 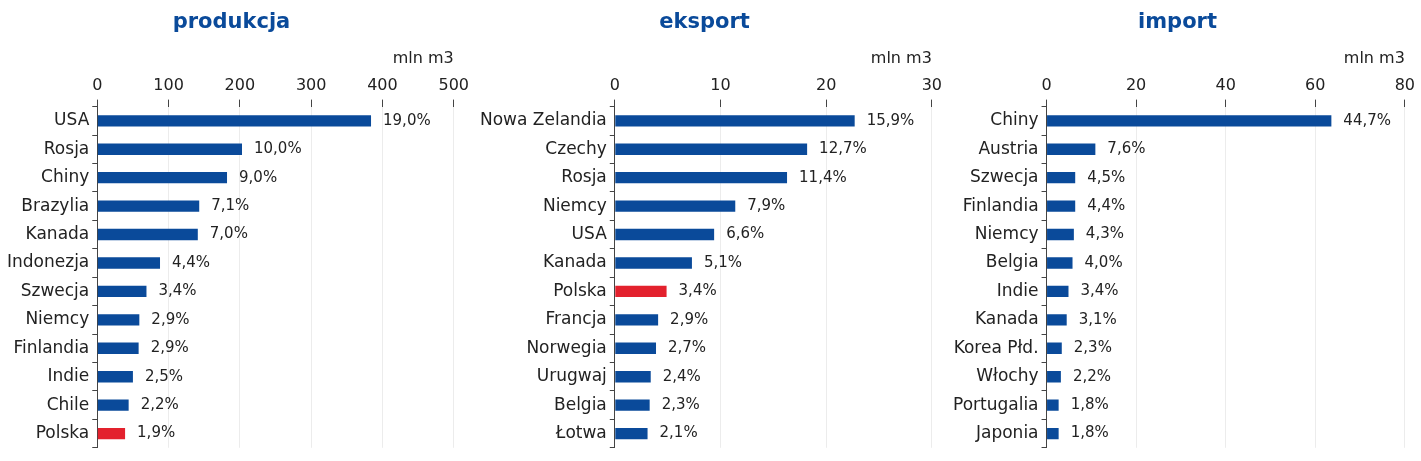 What do you see at coordinates (1008, 147) in the screenshot?
I see `y-tick-label: Austria` at bounding box center [1008, 147].